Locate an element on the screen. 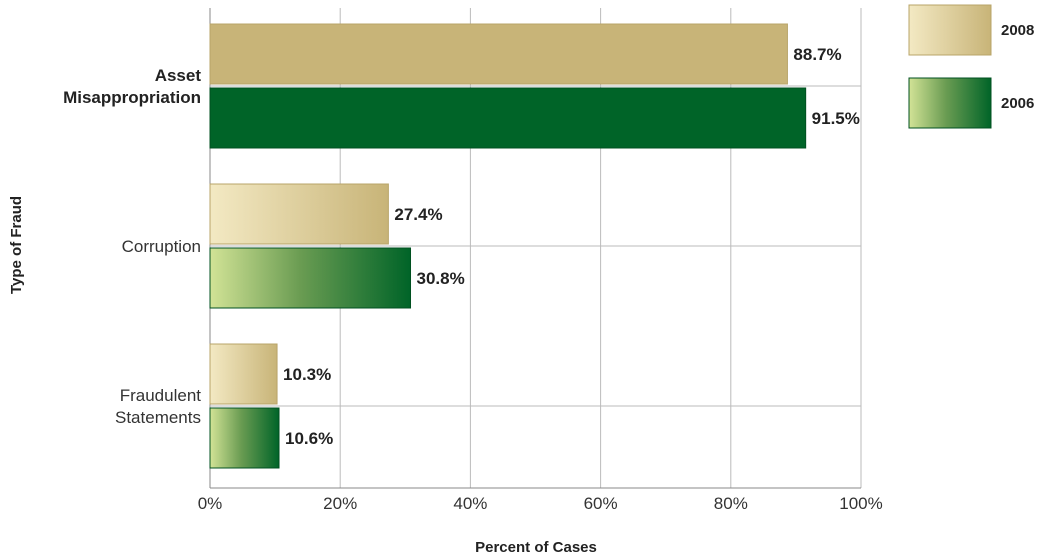  category-label: Fraudulent Statements is located at coordinates (158, 406).